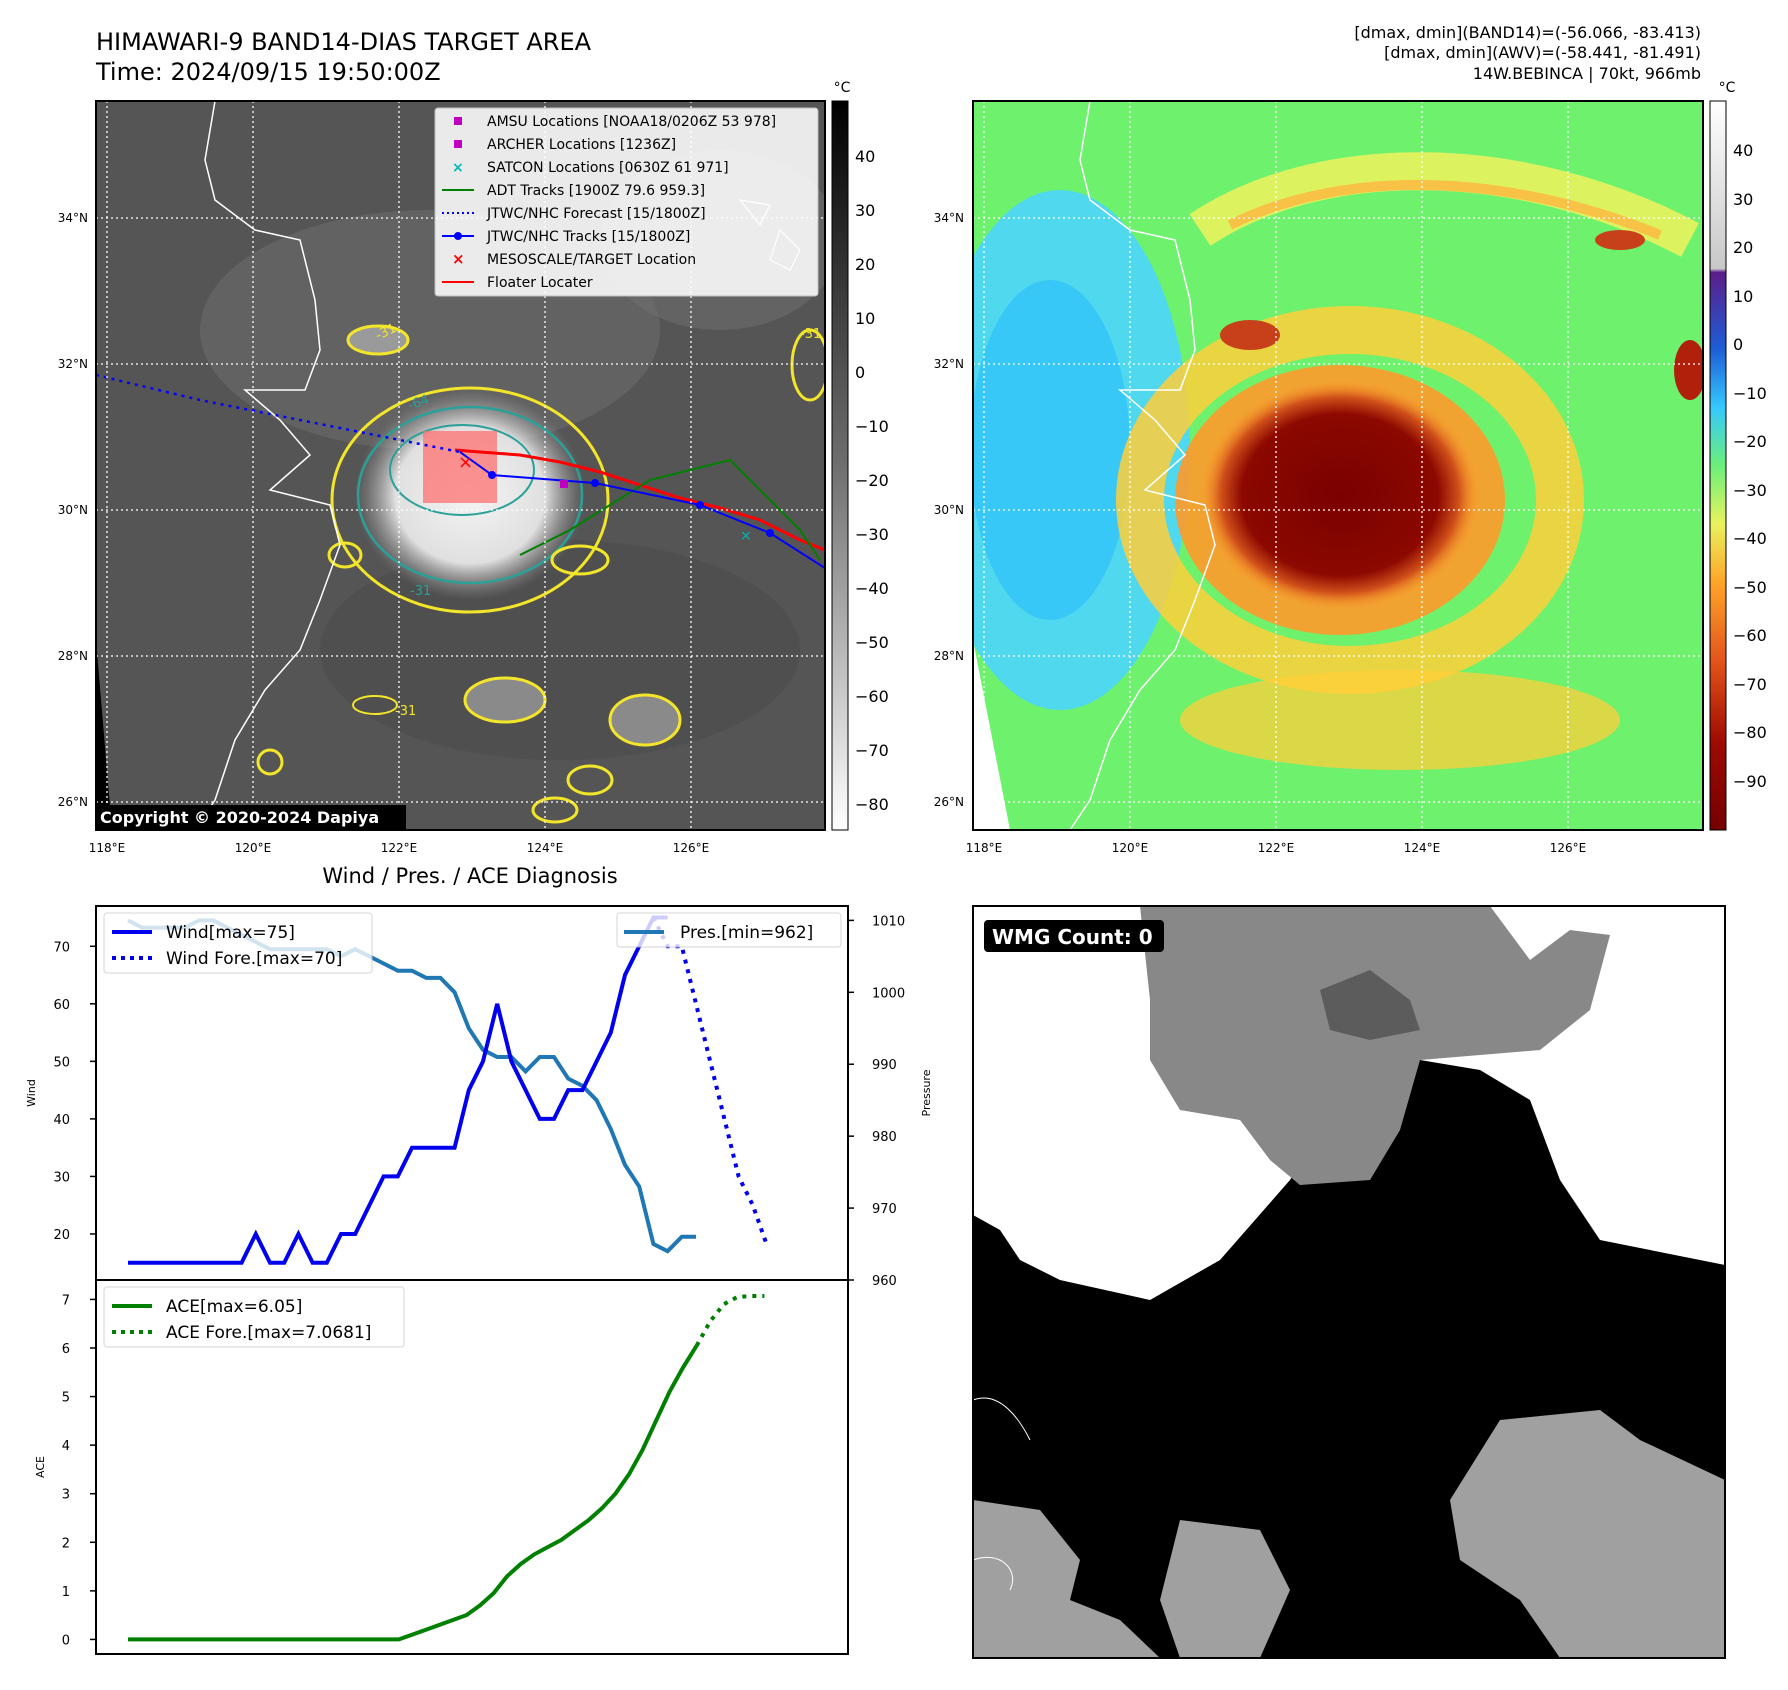 The height and width of the screenshot is (1690, 1788). What do you see at coordinates (1750, 587) in the screenshot?
I see `awv-cbar-tick: −50` at bounding box center [1750, 587].